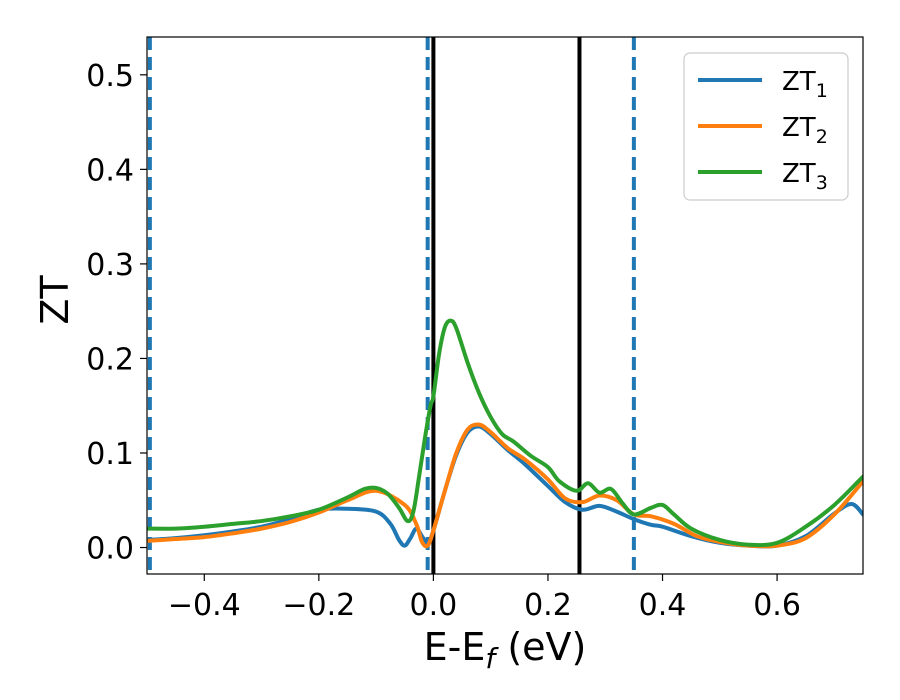  Describe the element at coordinates (318, 605) in the screenshot. I see `x-tick-label: −0.2` at that location.